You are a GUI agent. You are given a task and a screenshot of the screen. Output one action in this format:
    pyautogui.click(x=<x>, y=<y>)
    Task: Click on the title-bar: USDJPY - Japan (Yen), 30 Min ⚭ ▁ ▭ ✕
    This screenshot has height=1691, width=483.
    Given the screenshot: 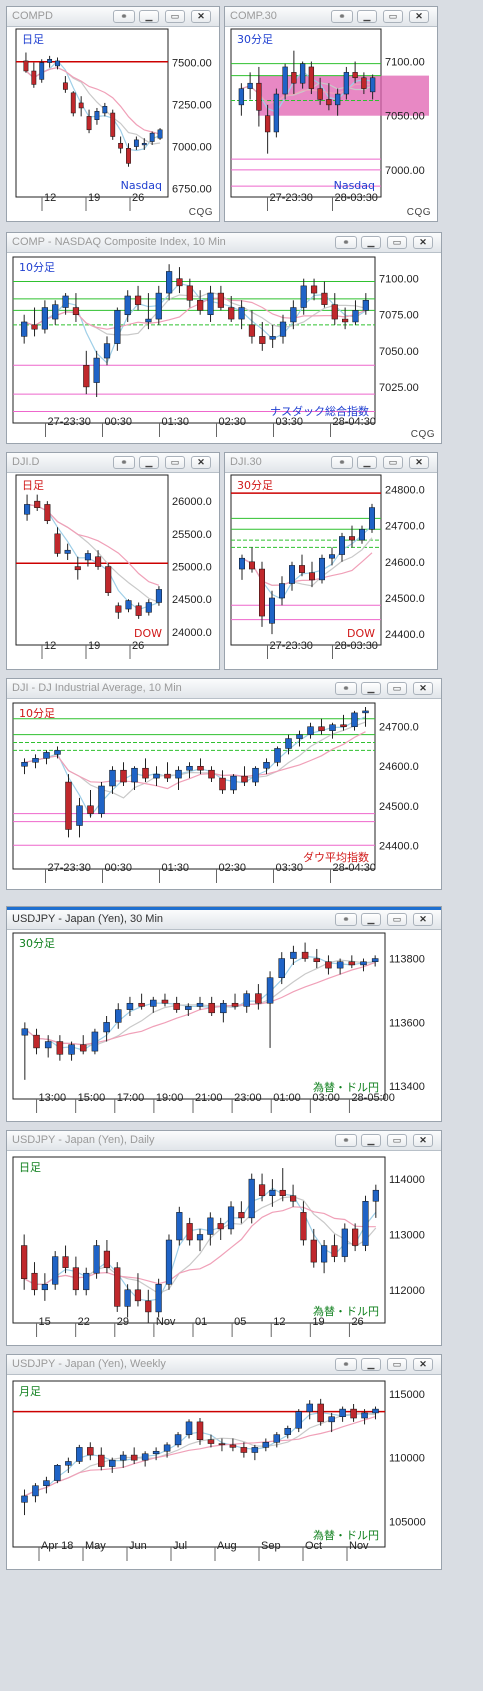 What is the action you would take?
    pyautogui.click(x=224, y=918)
    